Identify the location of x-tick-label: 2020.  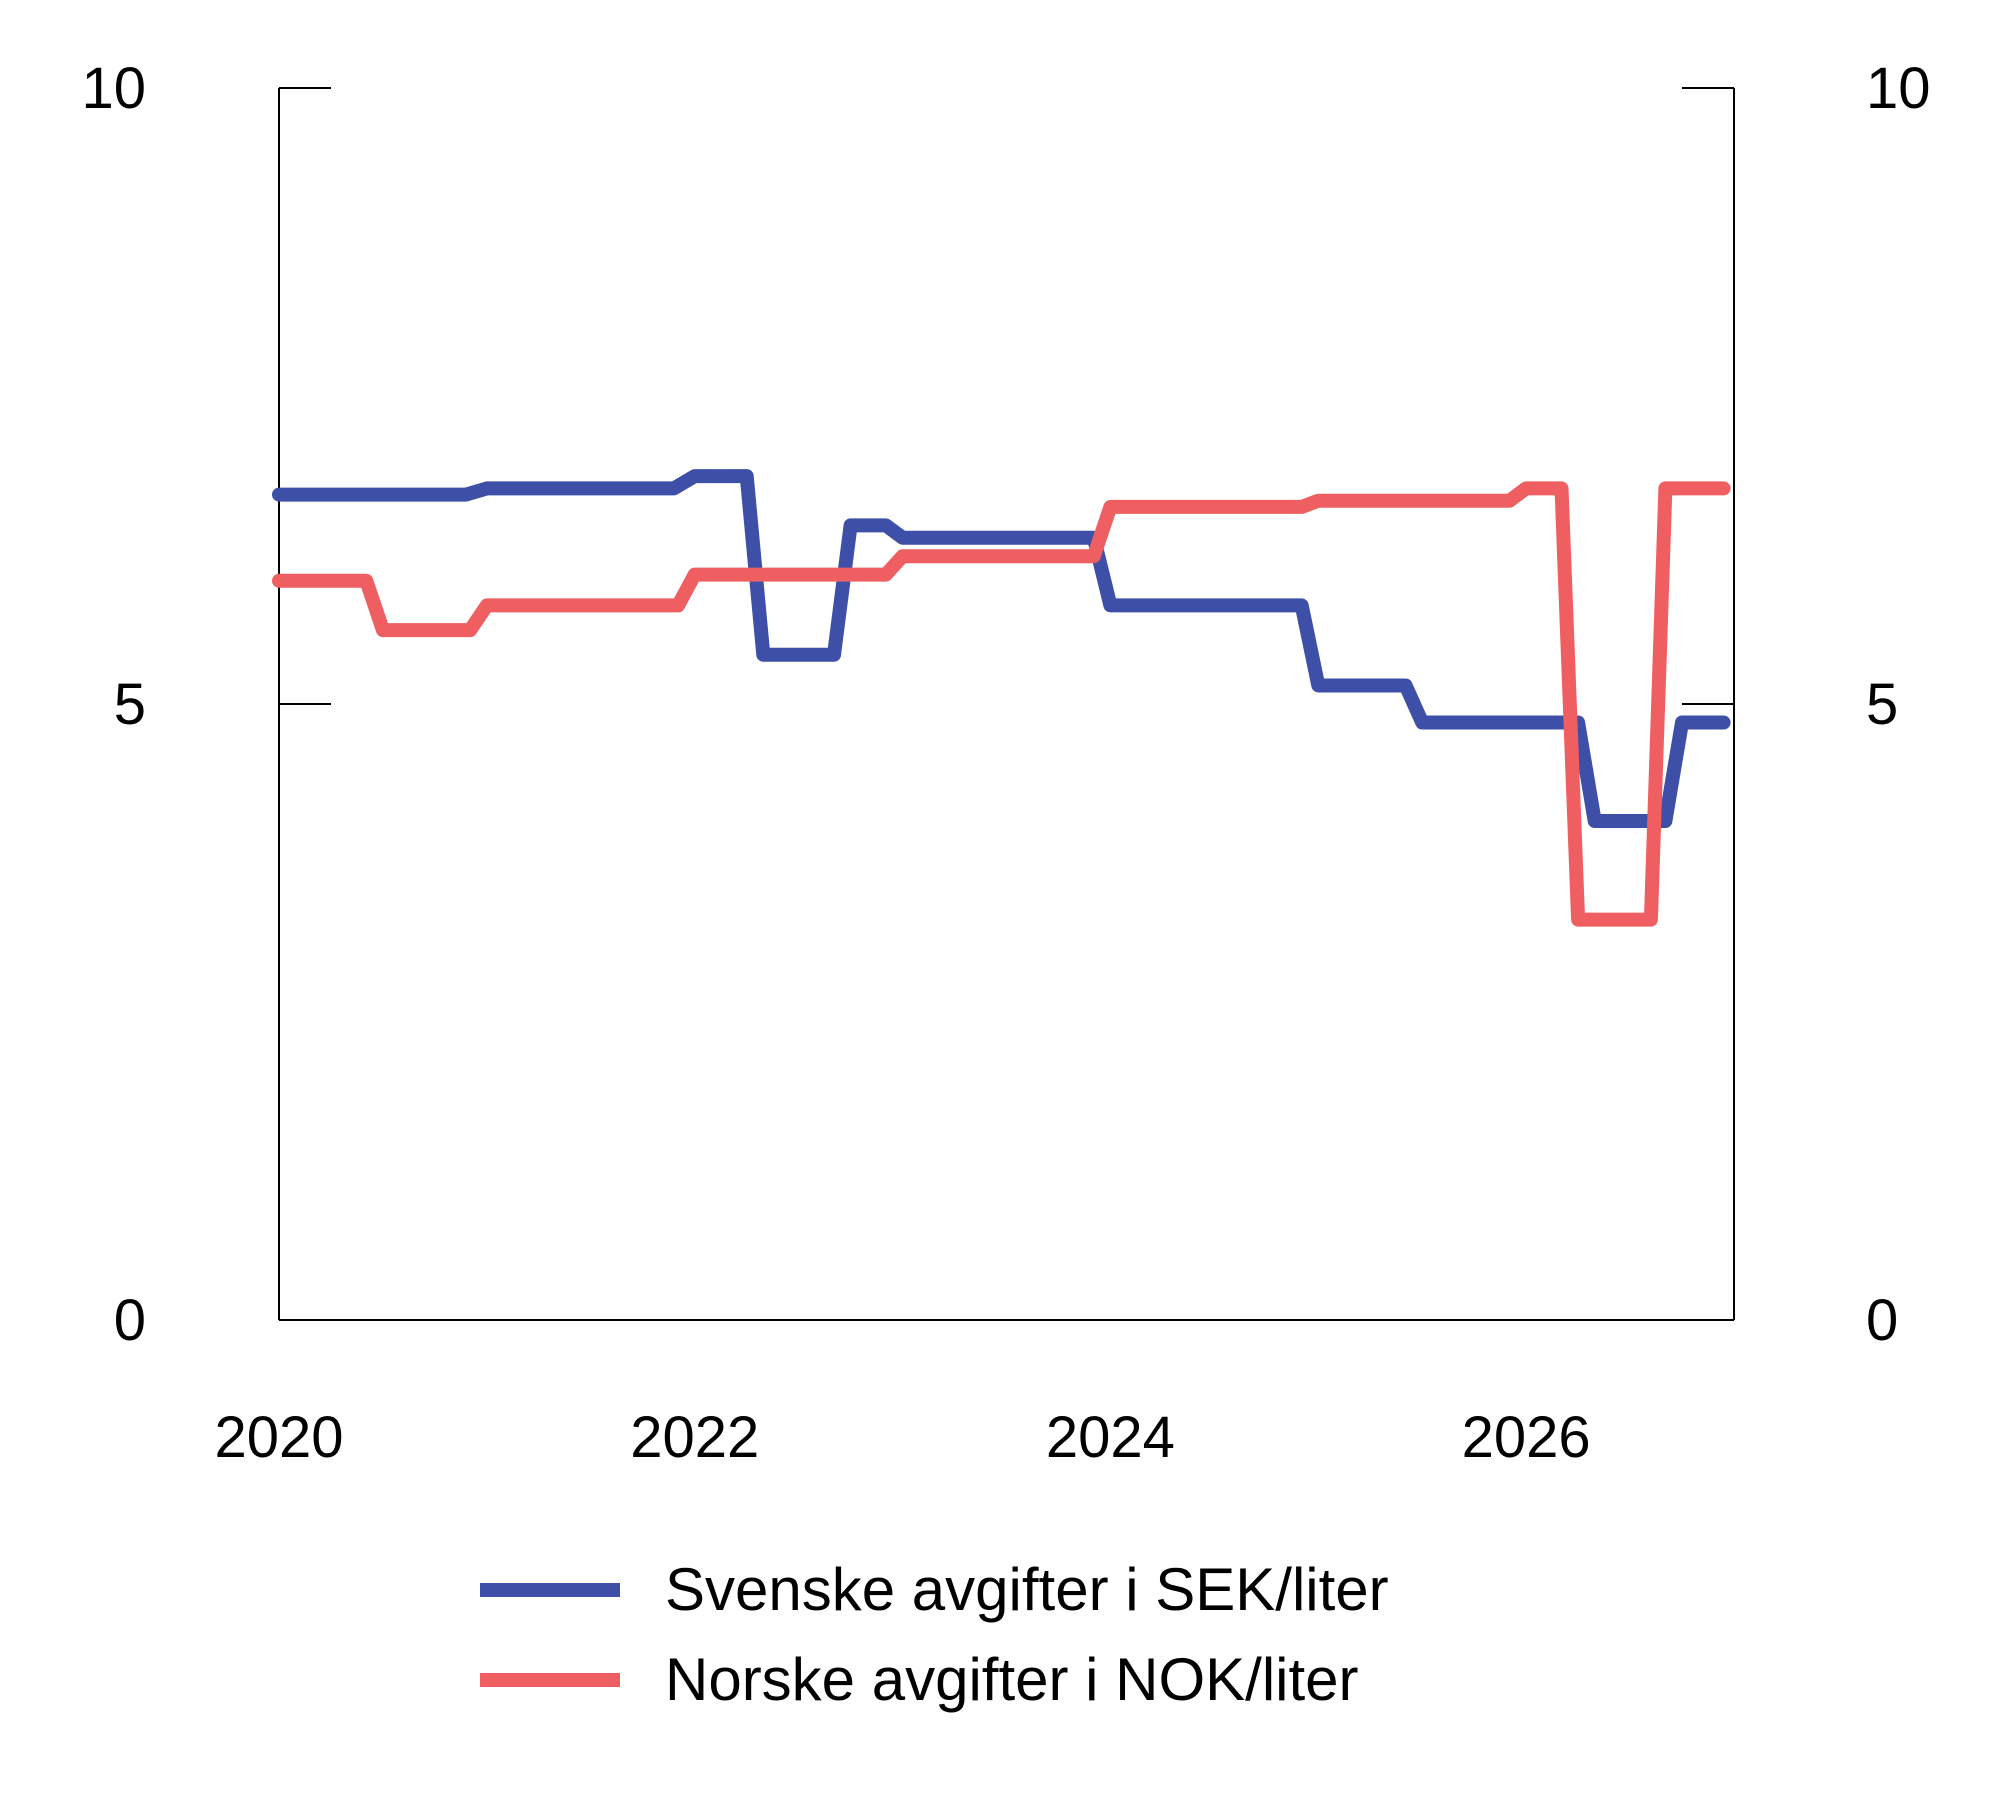
(278, 1437).